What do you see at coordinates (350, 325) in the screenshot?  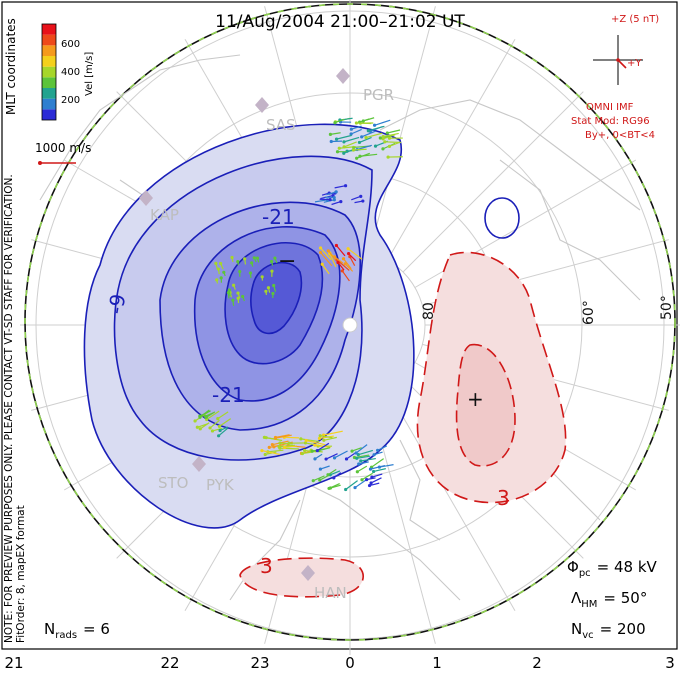 I see `pole-marker` at bounding box center [350, 325].